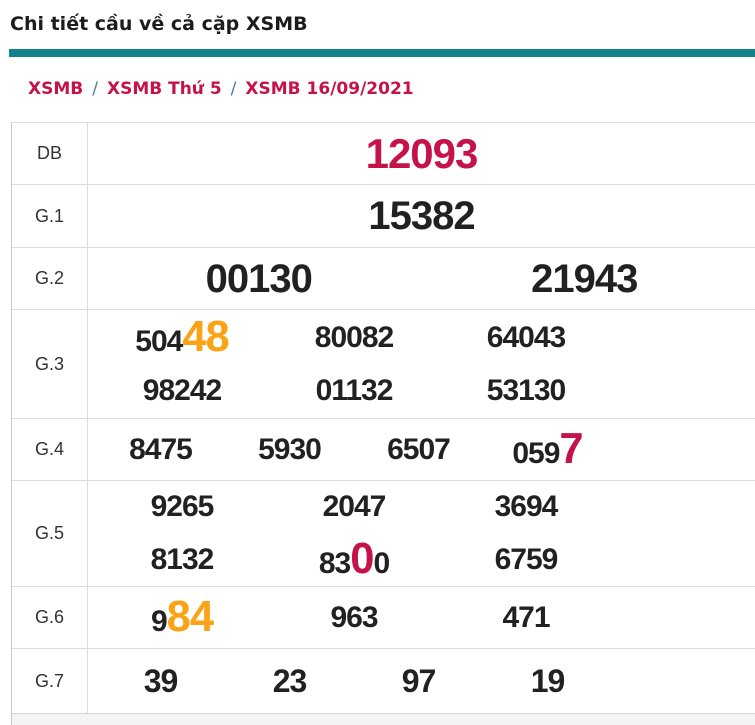 The image size is (755, 725). I want to click on prize-number: 19, so click(548, 681).